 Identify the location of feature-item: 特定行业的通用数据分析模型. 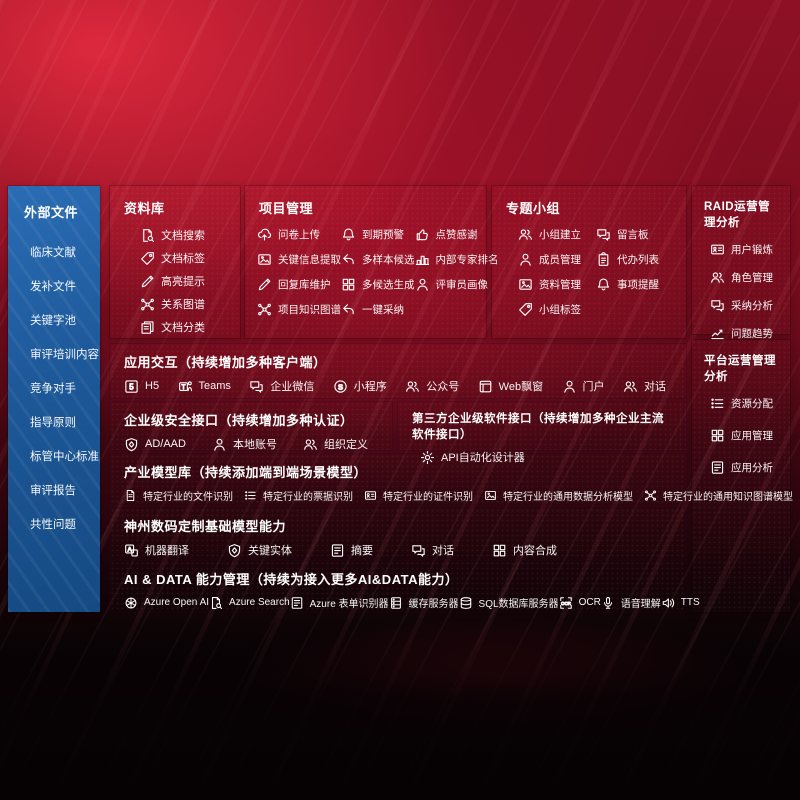
(558, 495).